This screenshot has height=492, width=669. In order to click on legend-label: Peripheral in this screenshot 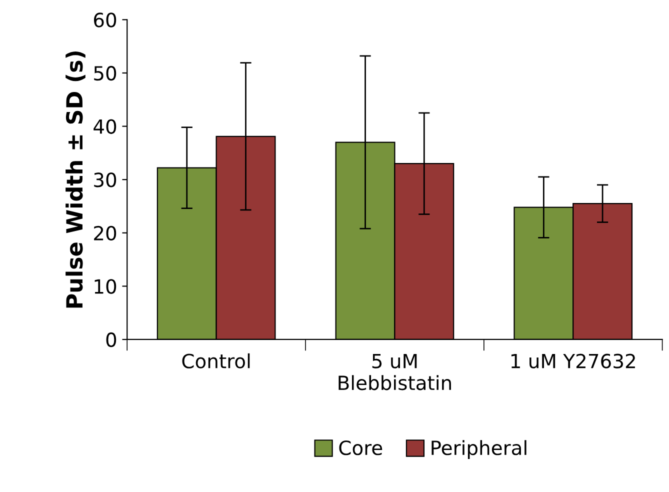, I will do `click(479, 449)`.